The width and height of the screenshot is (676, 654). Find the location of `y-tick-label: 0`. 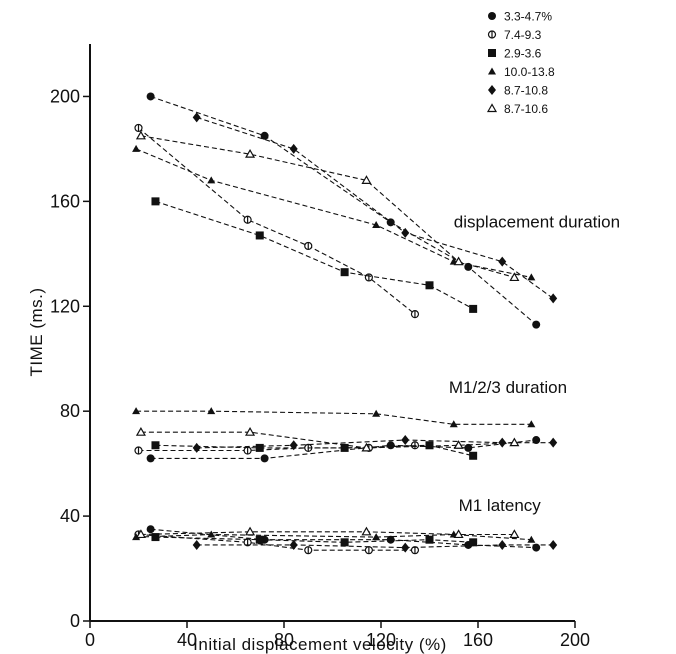

y-tick-label: 0 is located at coordinates (75, 621).